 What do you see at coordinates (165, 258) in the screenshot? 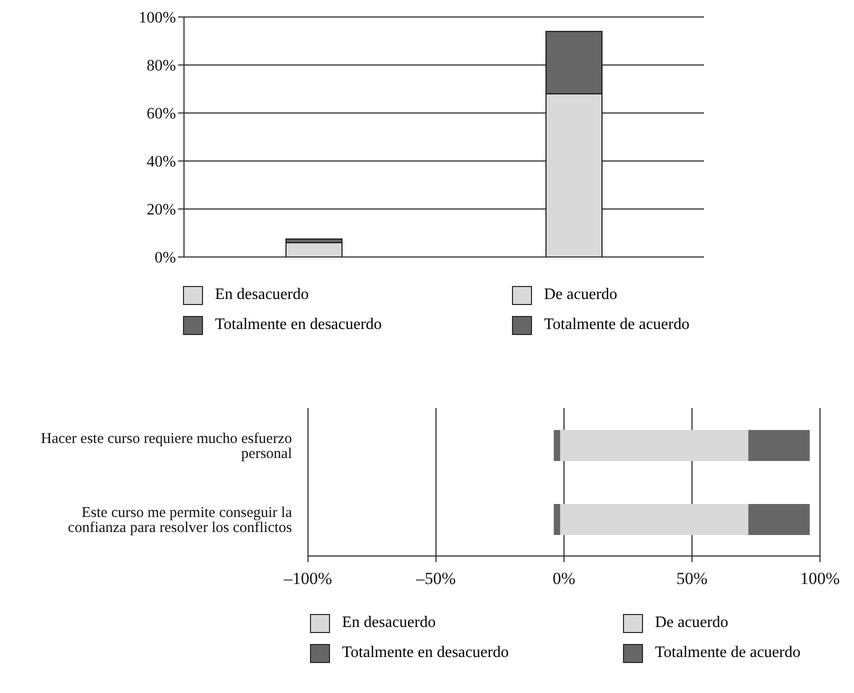
I see `y-tick-label: 0%` at bounding box center [165, 258].